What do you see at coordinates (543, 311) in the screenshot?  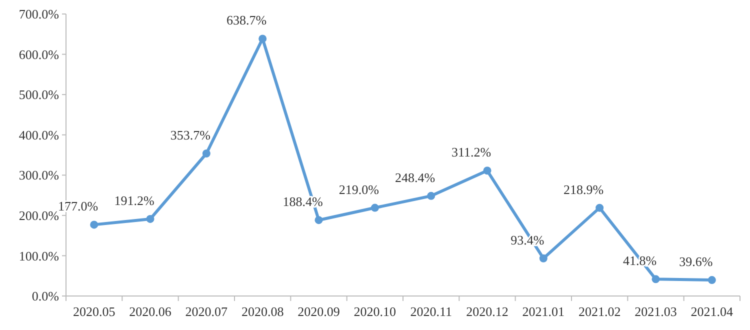 I see `x-tick-label: 2021.01` at bounding box center [543, 311].